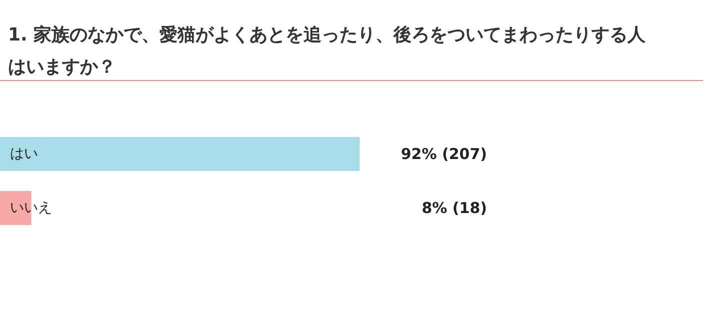 Image resolution: width=710 pixels, height=332 pixels. What do you see at coordinates (24, 154) in the screenshot?
I see `y-tick-label: はい` at bounding box center [24, 154].